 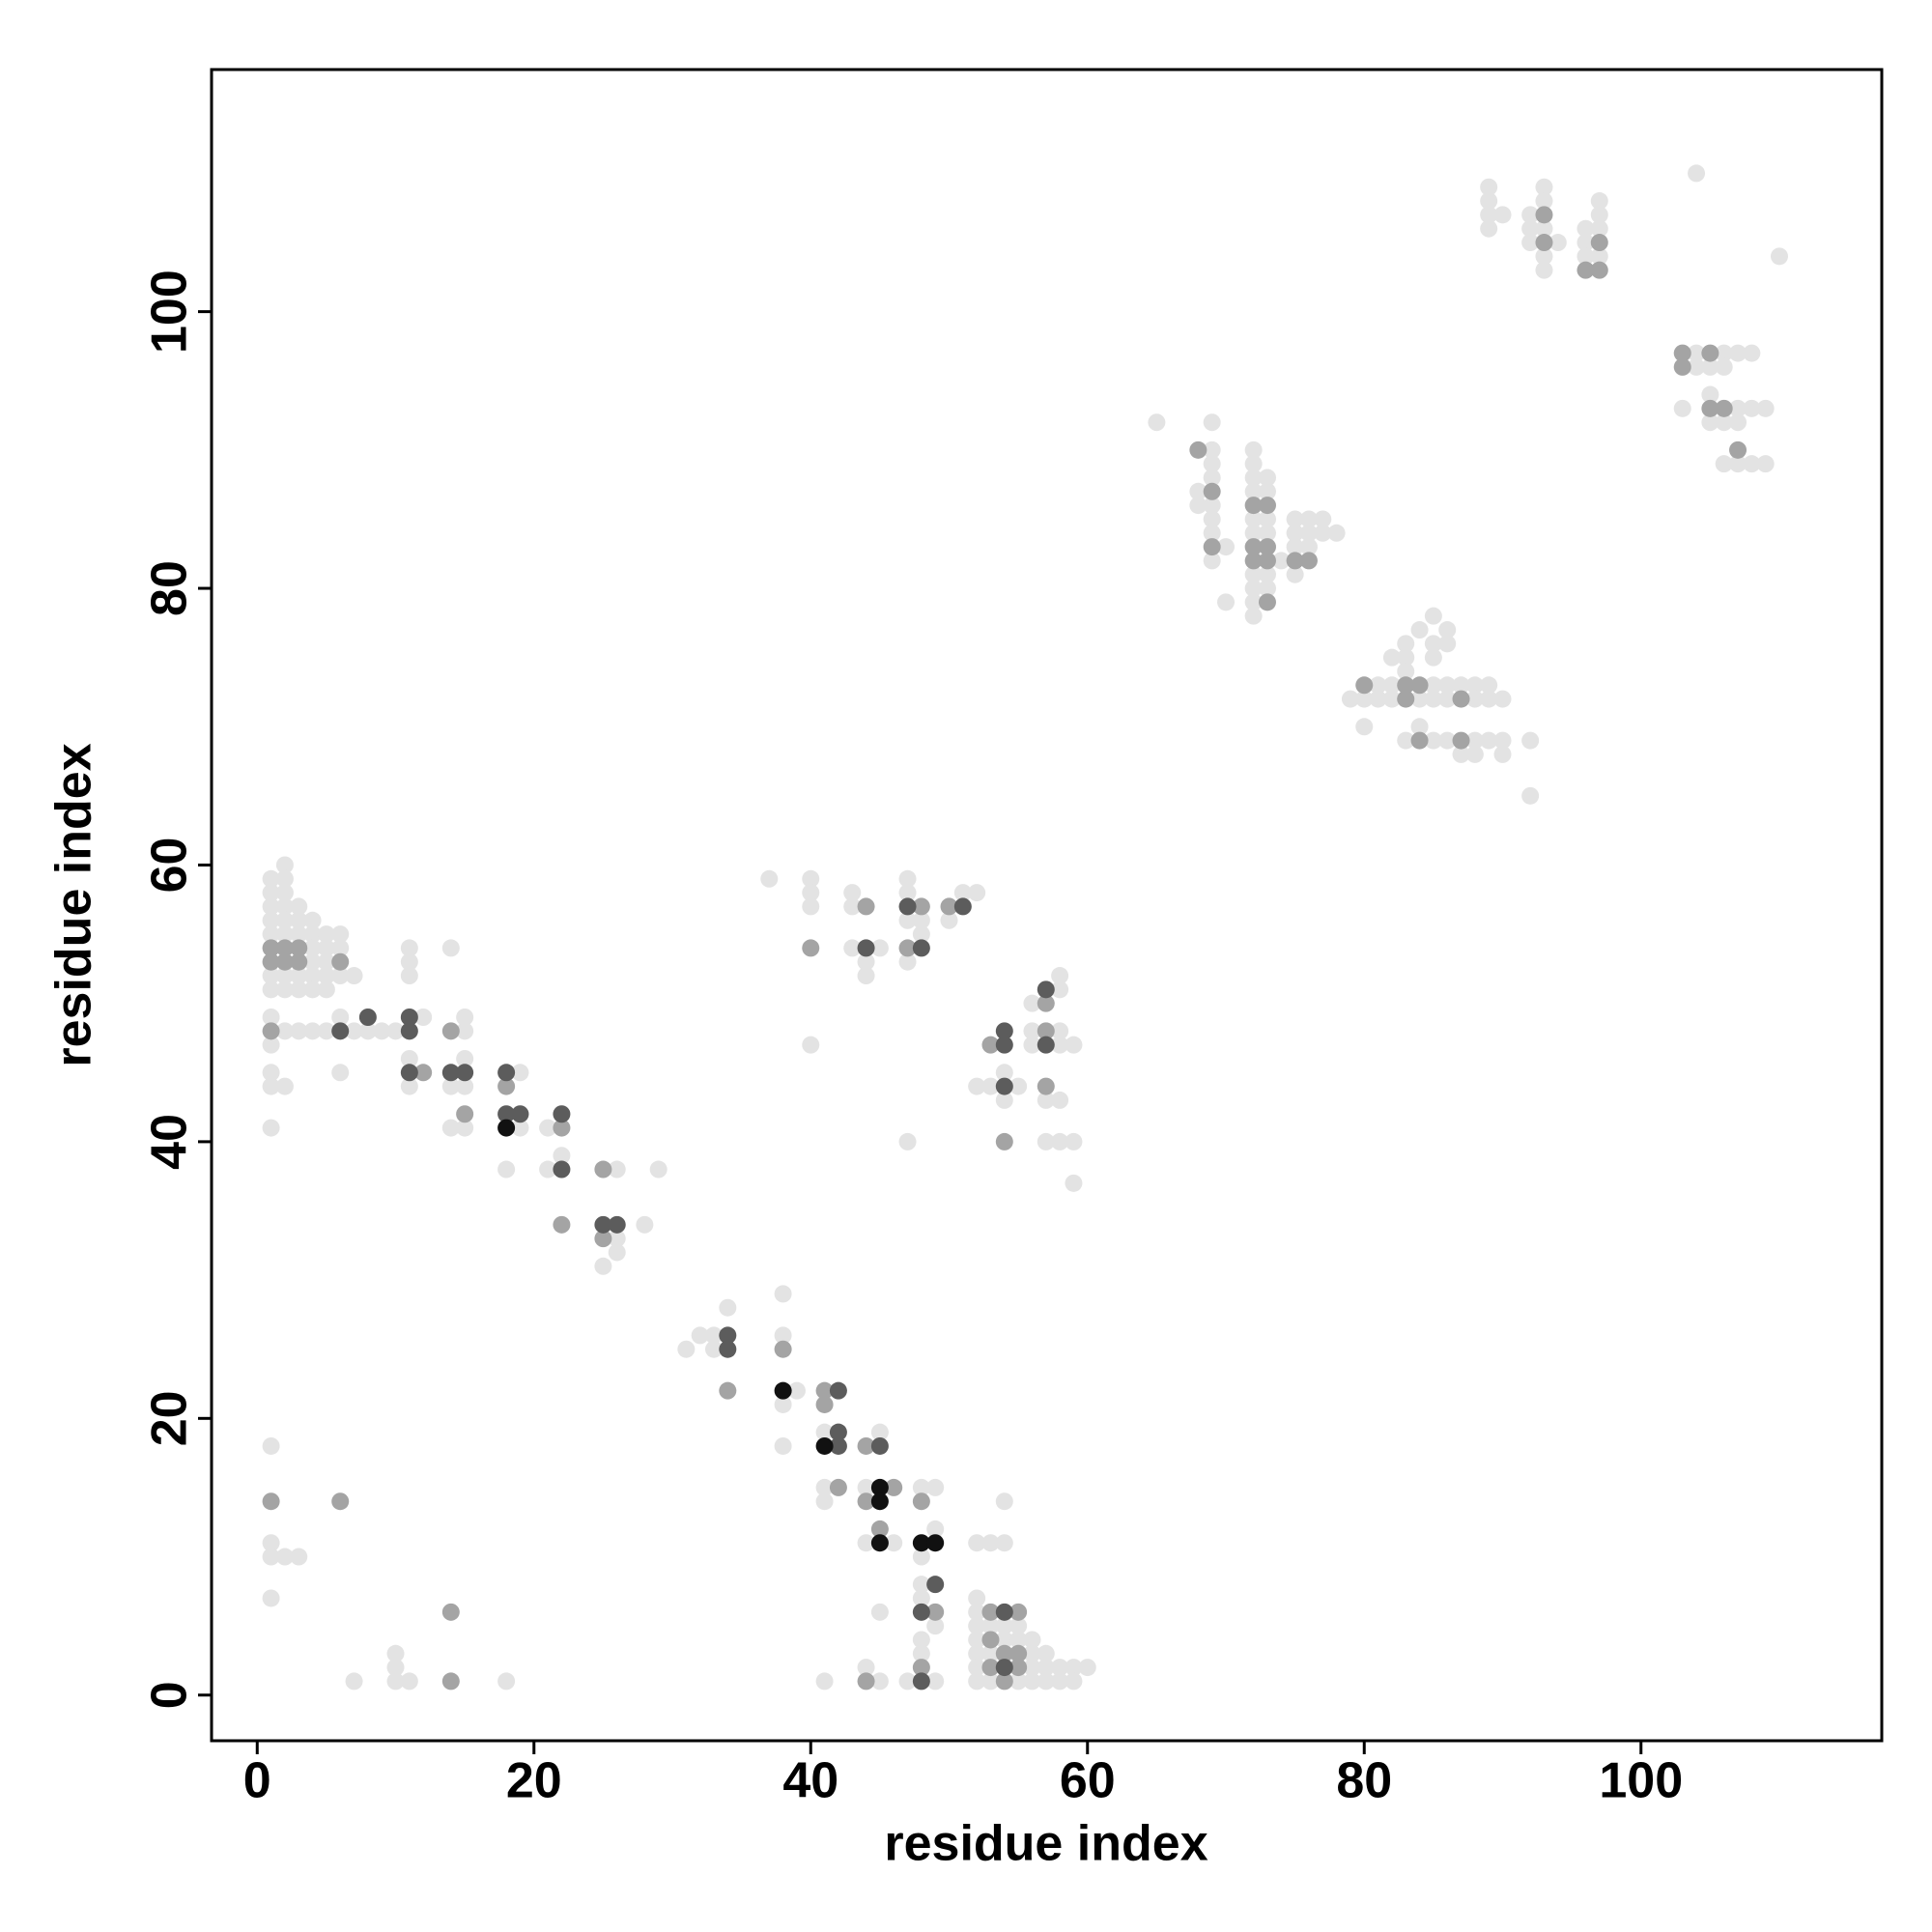 What do you see at coordinates (810, 1781) in the screenshot?
I see `x-tick-label: 40` at bounding box center [810, 1781].